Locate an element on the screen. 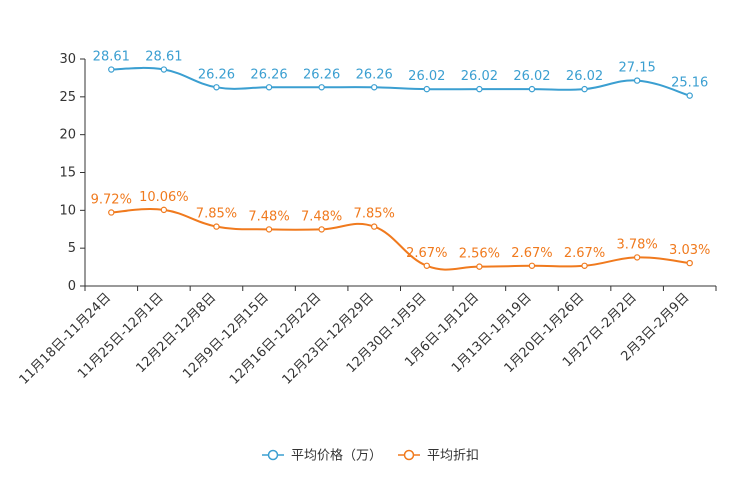 This screenshot has height=496, width=744. data-label: 27.15 is located at coordinates (637, 68).